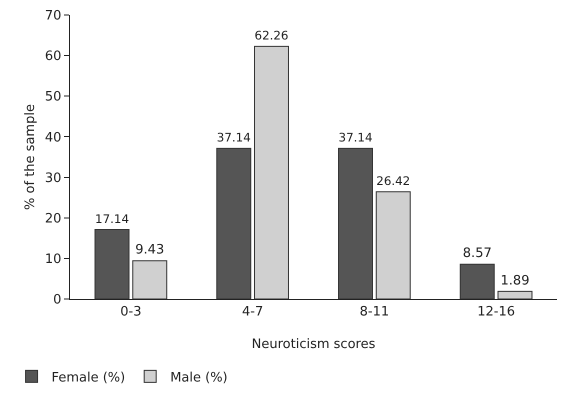 Image resolution: width=577 pixels, height=403 pixels. Describe the element at coordinates (496, 312) in the screenshot. I see `x-tick-label: 12-16` at that location.